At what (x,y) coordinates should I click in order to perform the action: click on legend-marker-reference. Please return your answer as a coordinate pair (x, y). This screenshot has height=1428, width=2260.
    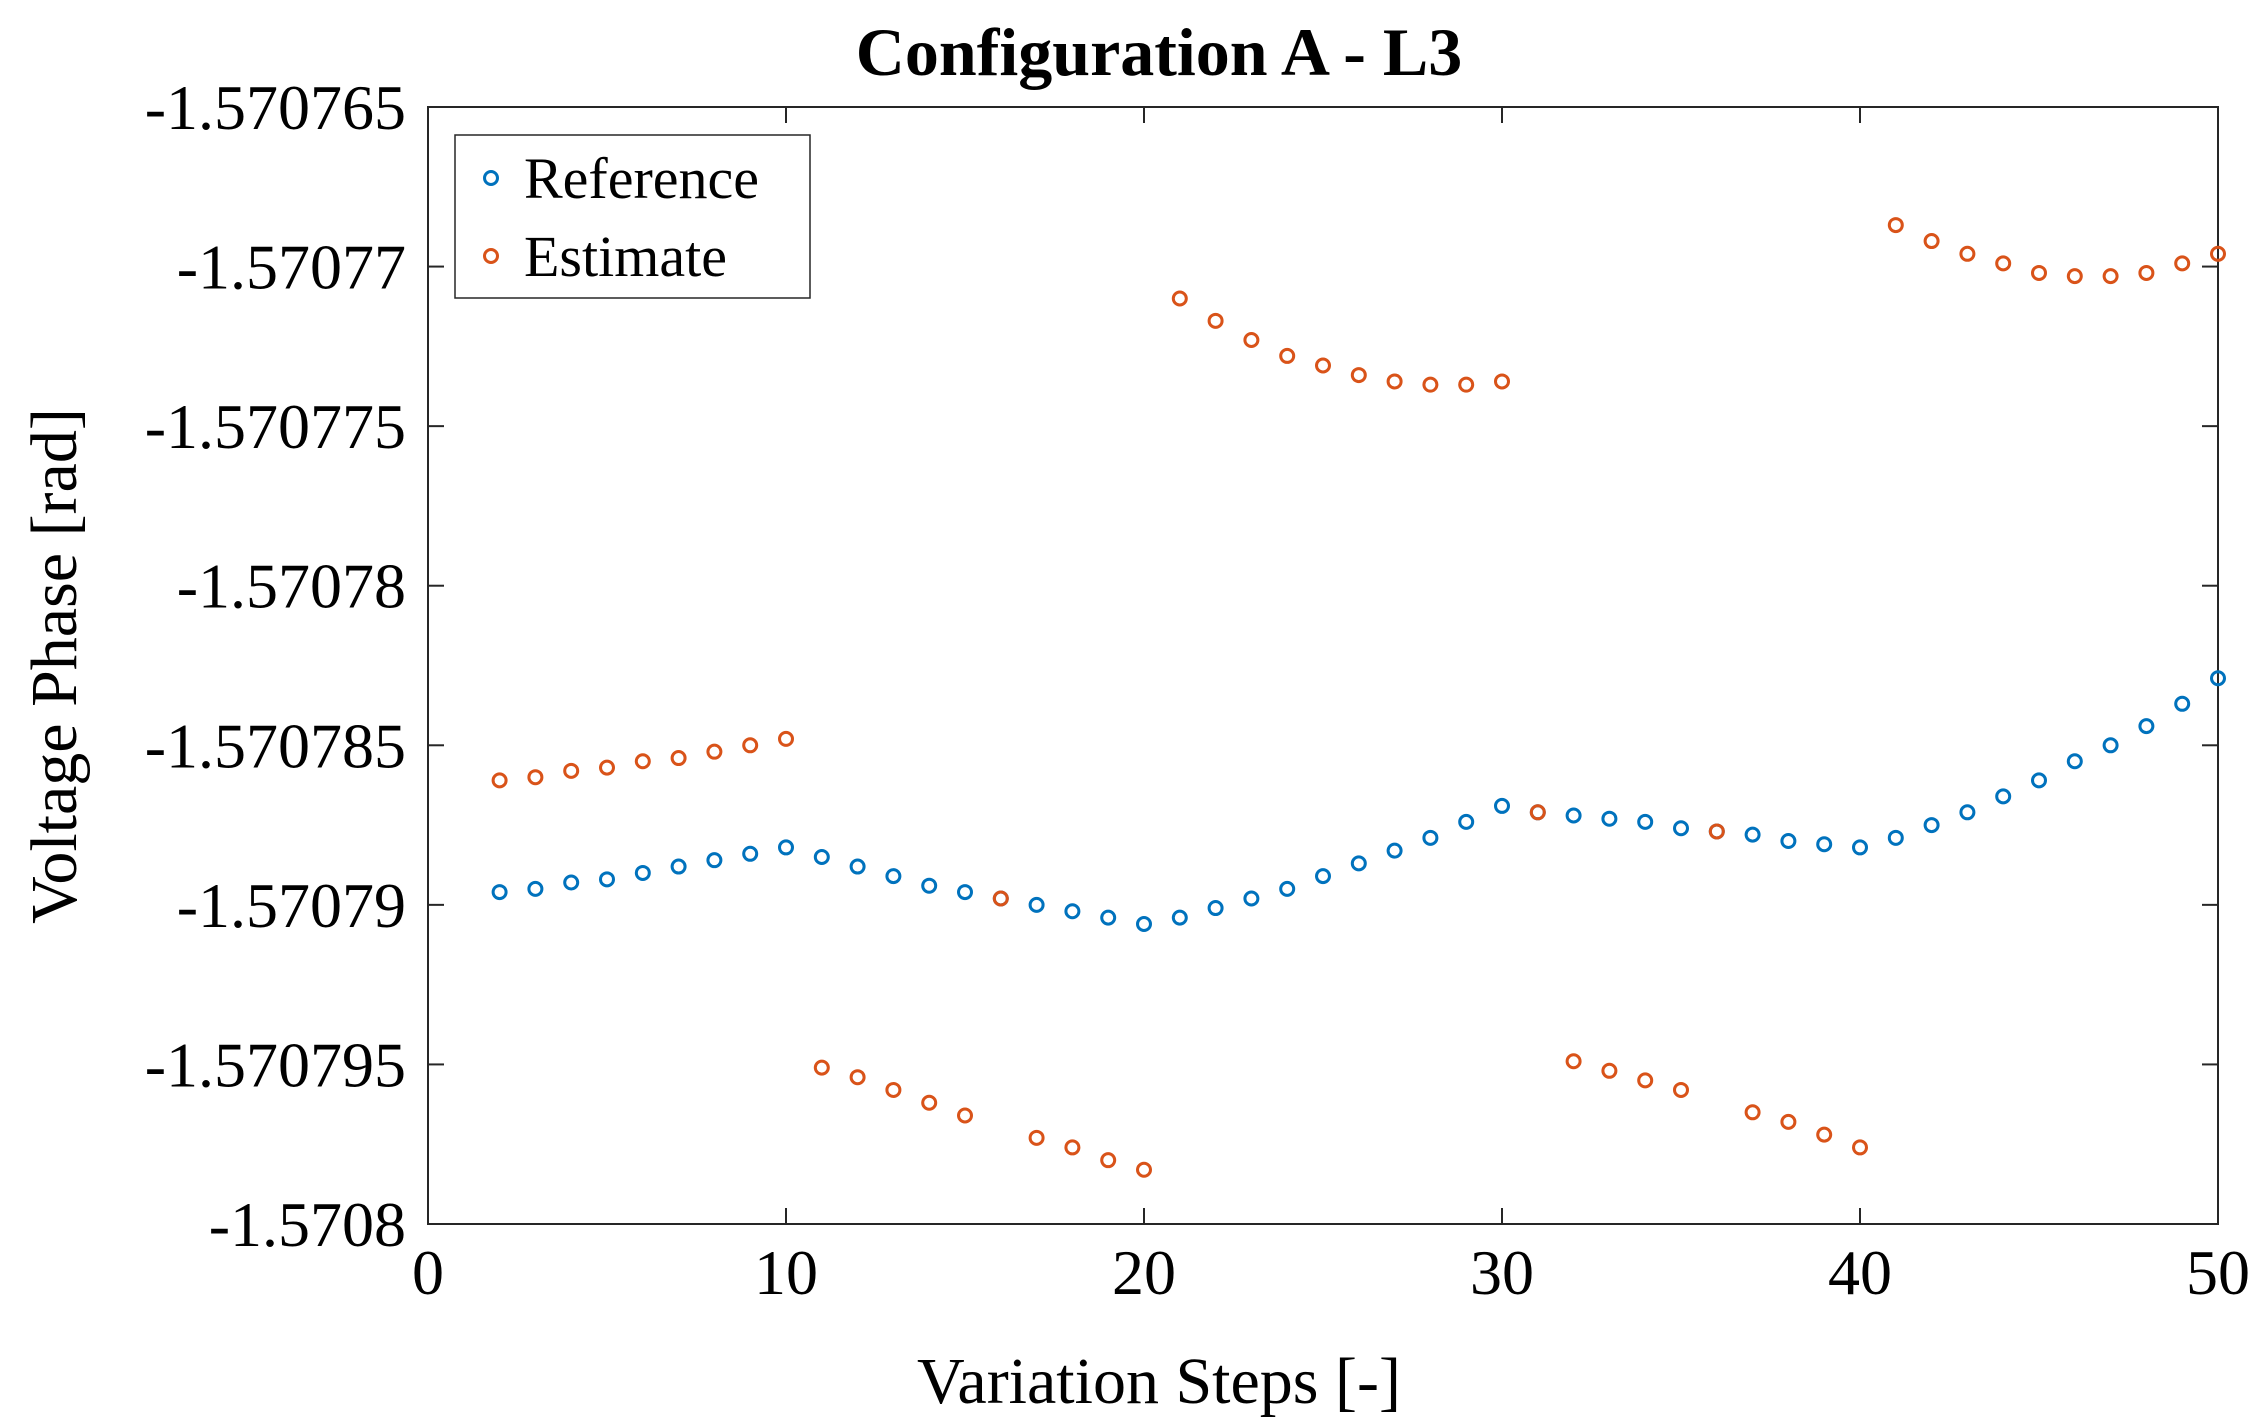
    Looking at the image, I should click on (491, 178).